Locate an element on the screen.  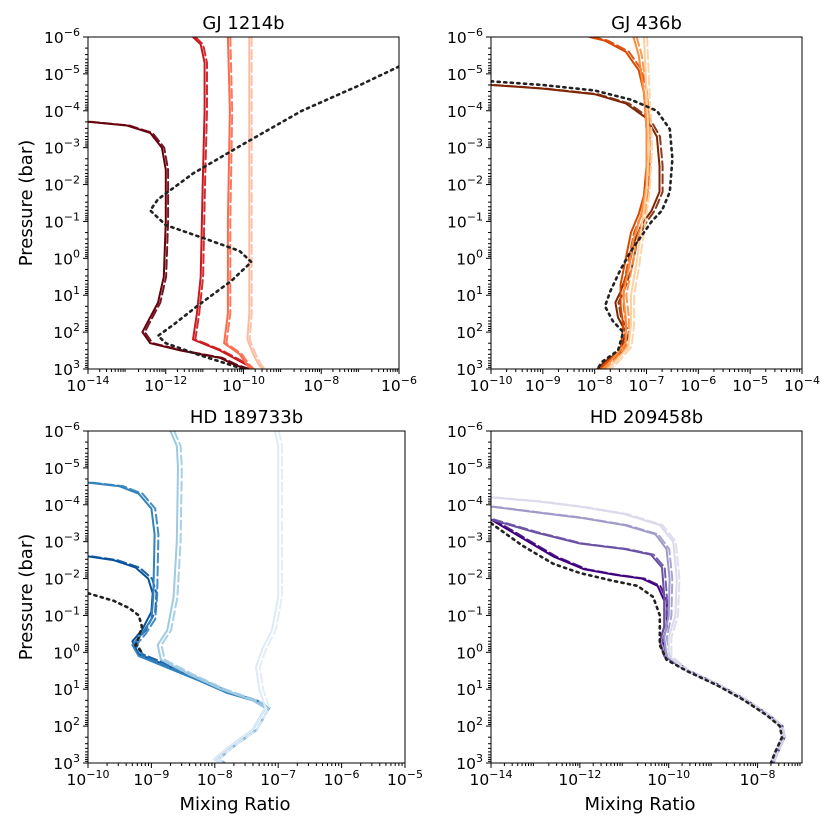
panel-title: HD 209458b is located at coordinates (646, 417).